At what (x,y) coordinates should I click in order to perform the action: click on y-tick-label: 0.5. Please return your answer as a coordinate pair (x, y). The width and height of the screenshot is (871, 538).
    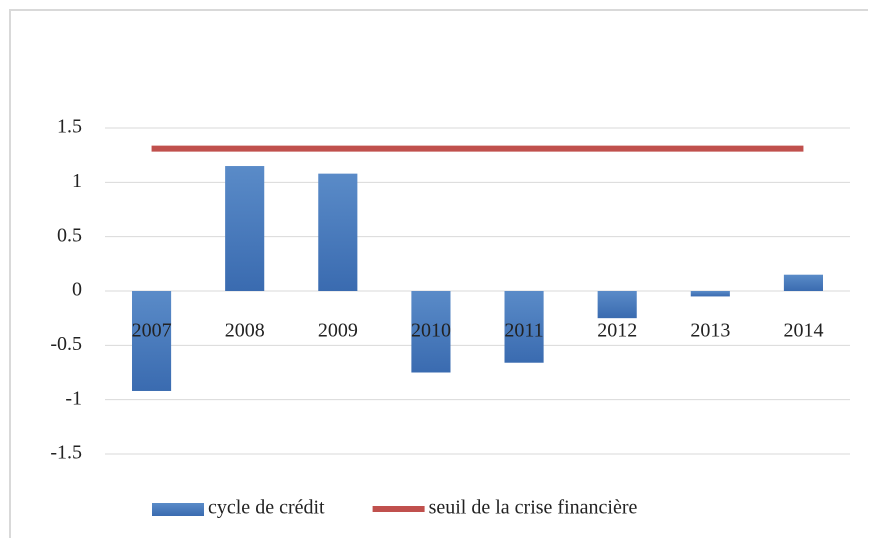
    Looking at the image, I should click on (69, 235).